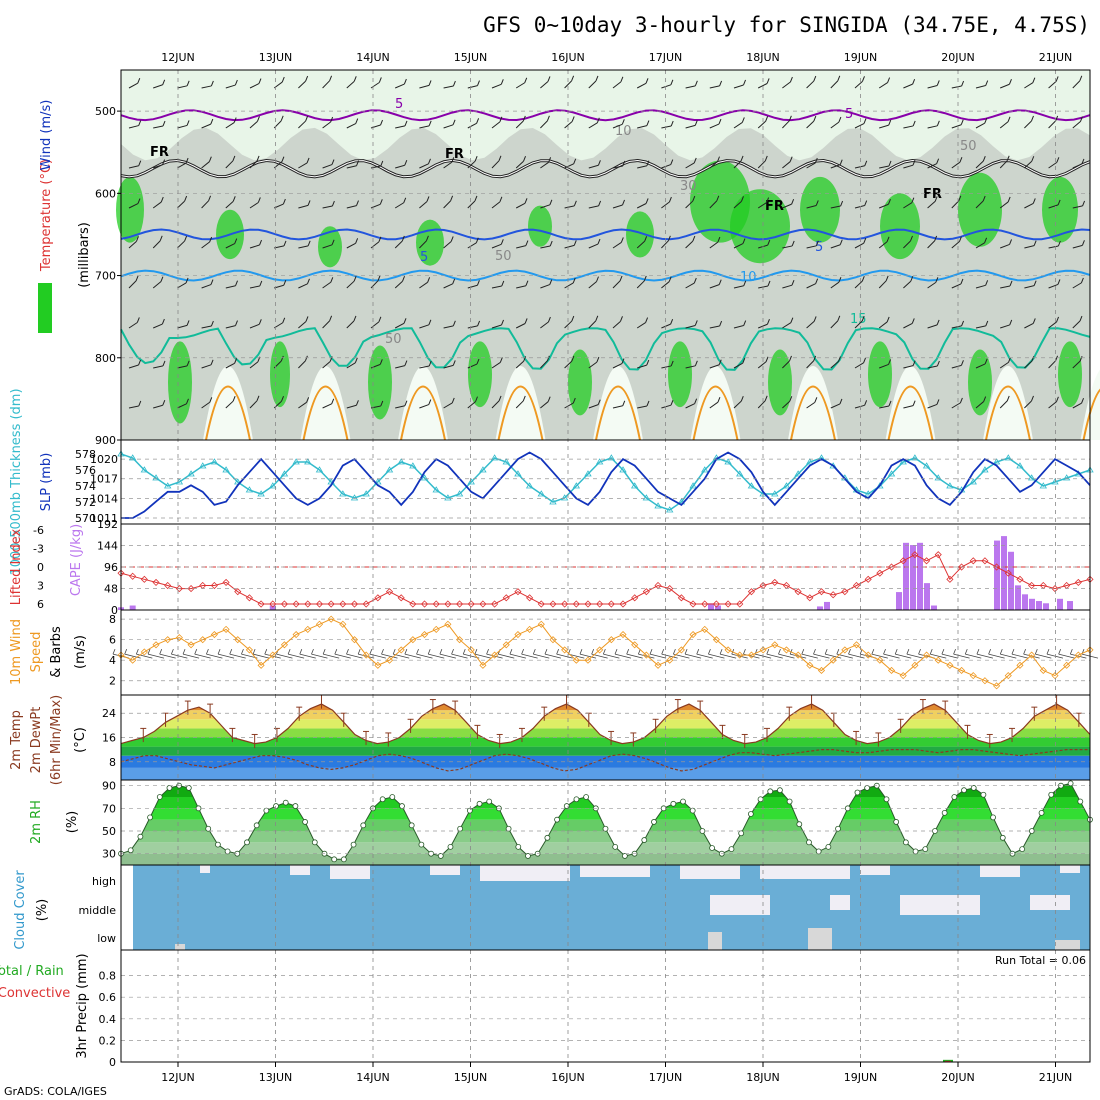  Describe the element at coordinates (46, 482) in the screenshot. I see `slp-label: SLP (mb)` at that location.